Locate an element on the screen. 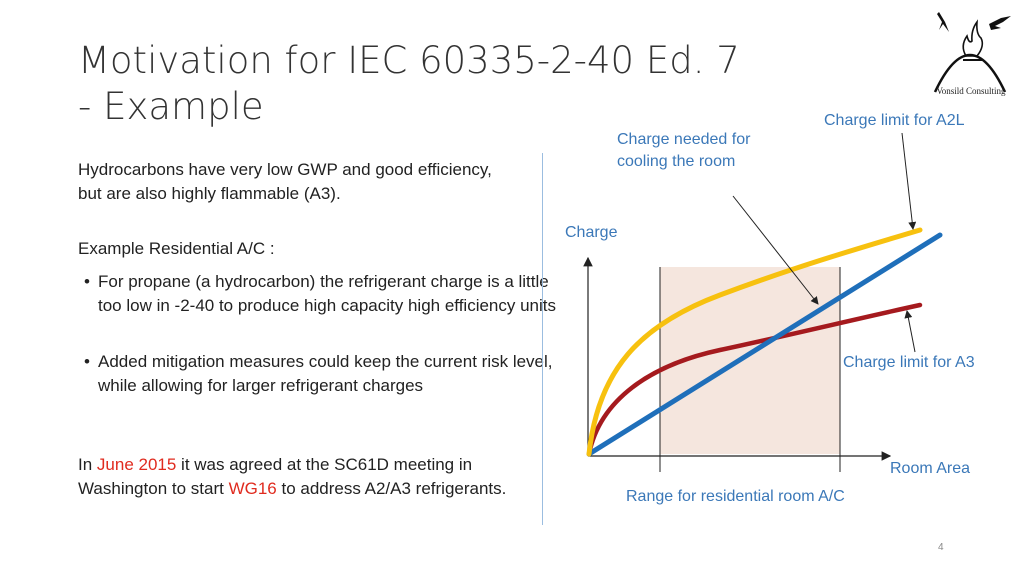 This screenshot has height=576, width=1024. range-label: Range for residential room A/C is located at coordinates (735, 496).